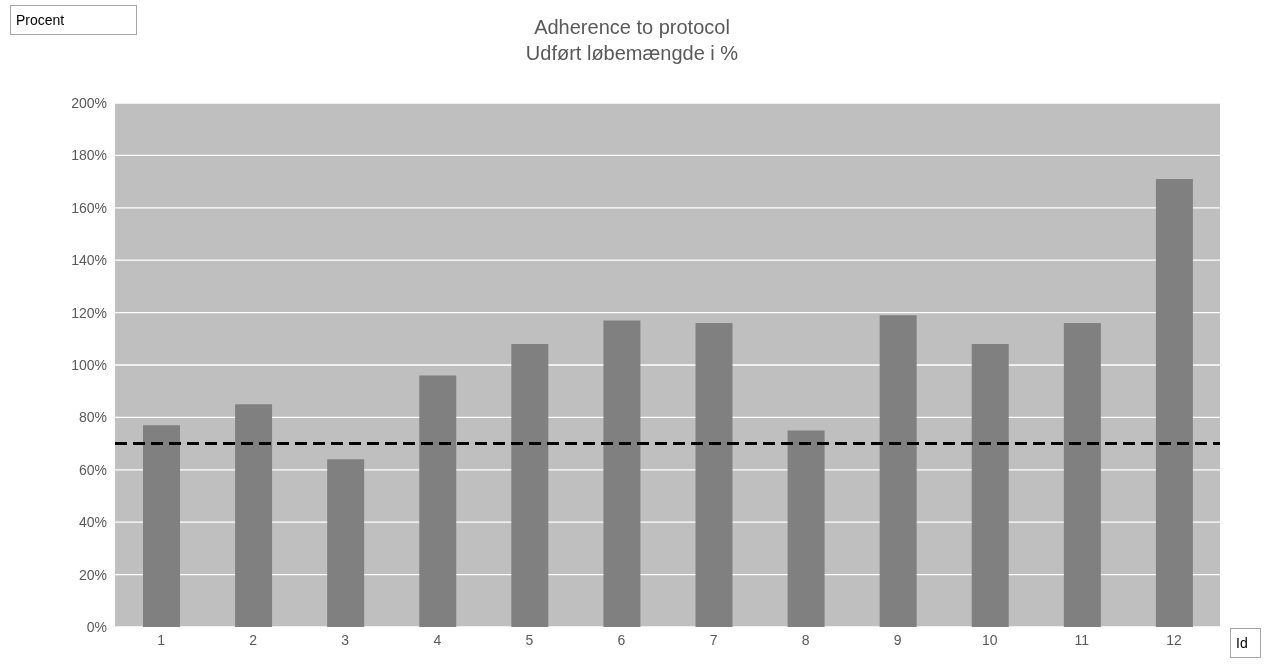 The height and width of the screenshot is (666, 1264). I want to click on x-tick-label: 12, so click(1174, 639).